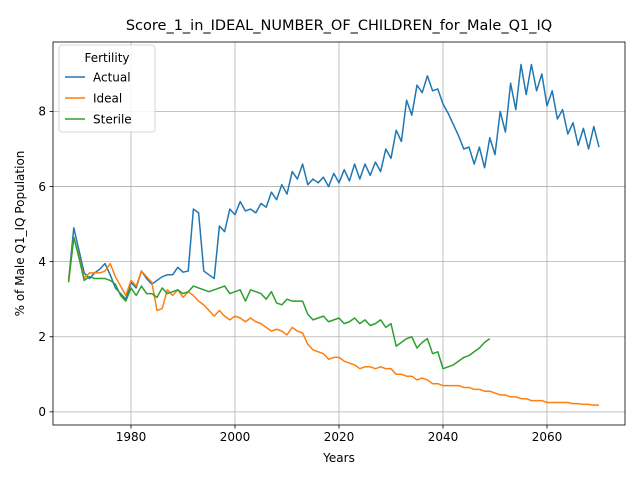  What do you see at coordinates (235, 437) in the screenshot?
I see `x-tick-label: 2000` at bounding box center [235, 437].